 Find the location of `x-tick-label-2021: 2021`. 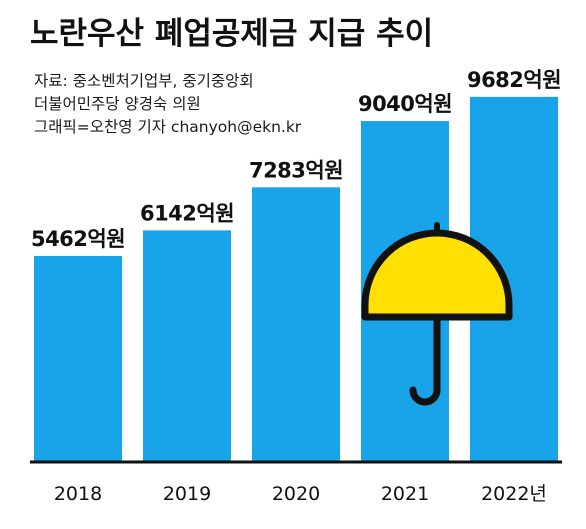

x-tick-label-2021: 2021 is located at coordinates (405, 494).